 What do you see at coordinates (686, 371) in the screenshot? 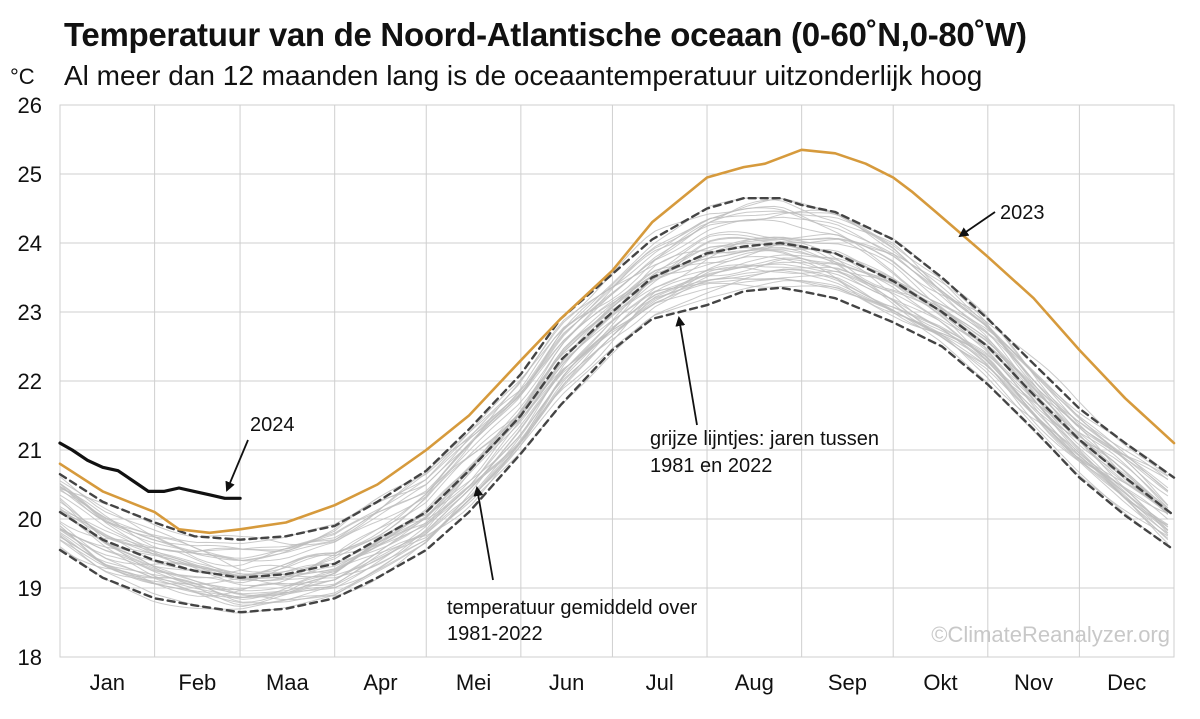
I see `annotation-grey-lines-arrow` at bounding box center [686, 371].